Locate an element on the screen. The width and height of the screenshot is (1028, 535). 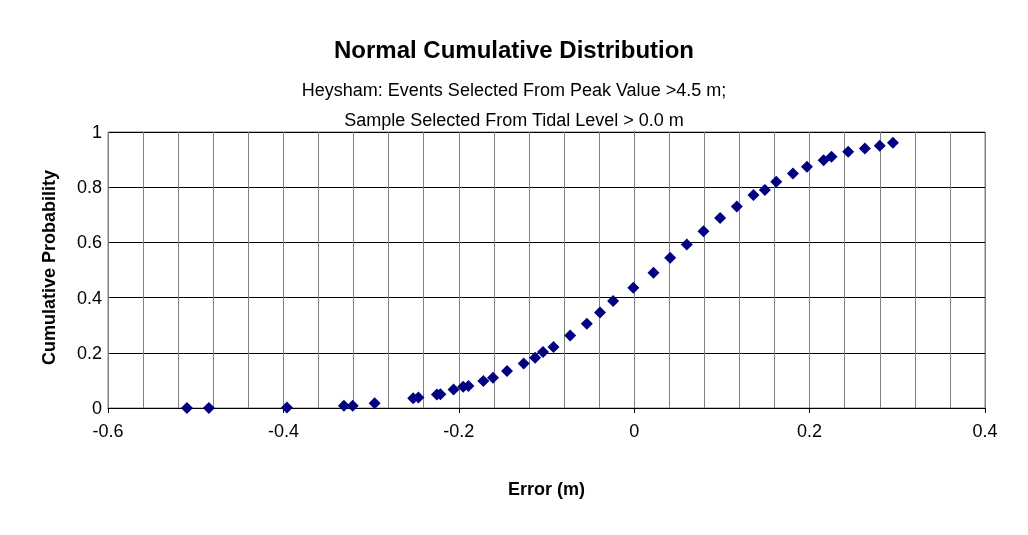
x-tick-label: -0.2 is located at coordinates (459, 431).